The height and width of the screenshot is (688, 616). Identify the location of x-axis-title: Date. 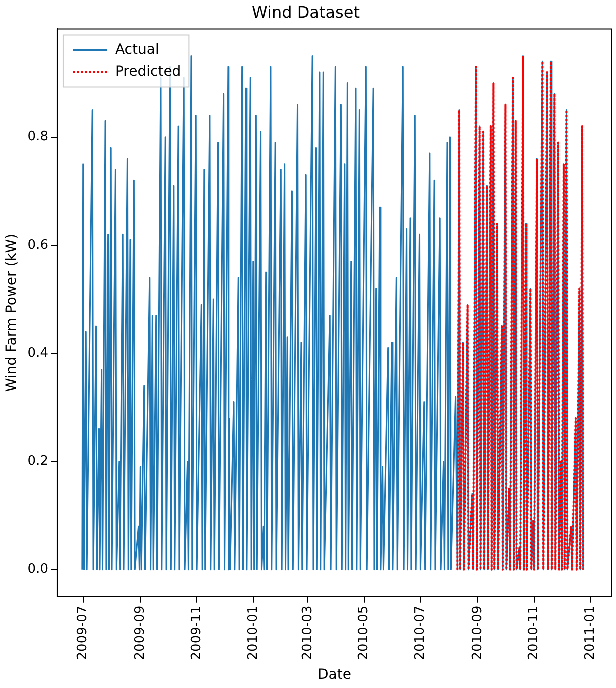
(335, 675).